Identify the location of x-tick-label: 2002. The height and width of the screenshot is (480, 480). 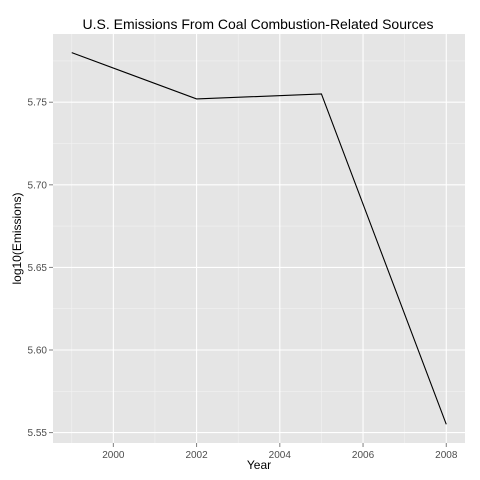
(196, 455).